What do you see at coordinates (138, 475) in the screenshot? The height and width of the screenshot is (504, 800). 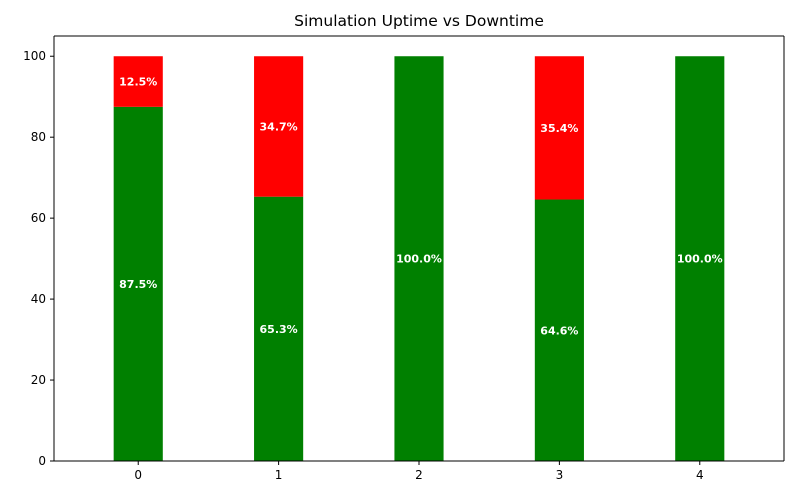 I see `x-tick-label: 0` at bounding box center [138, 475].